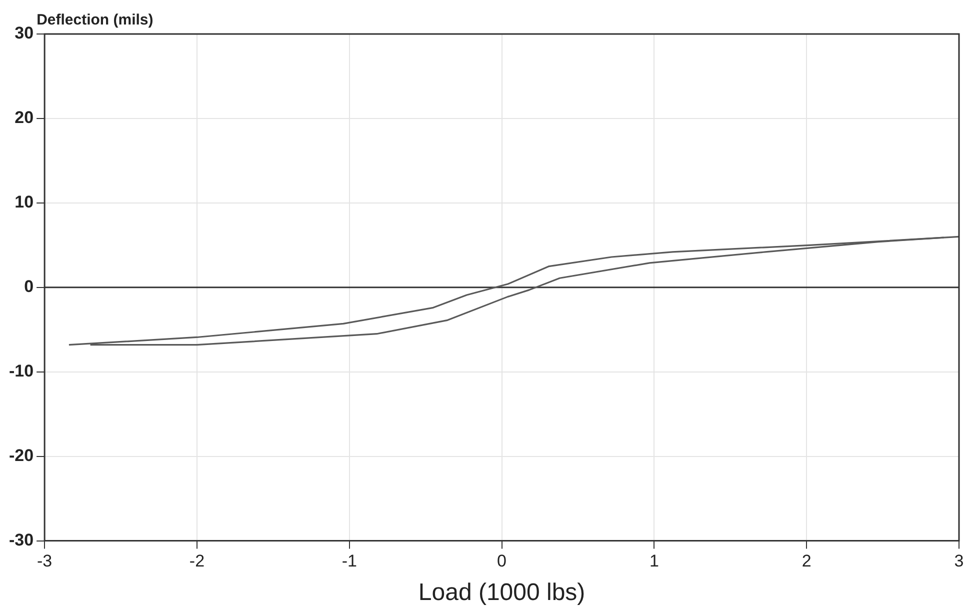 The height and width of the screenshot is (616, 967). I want to click on y-tick-label: 20, so click(24, 118).